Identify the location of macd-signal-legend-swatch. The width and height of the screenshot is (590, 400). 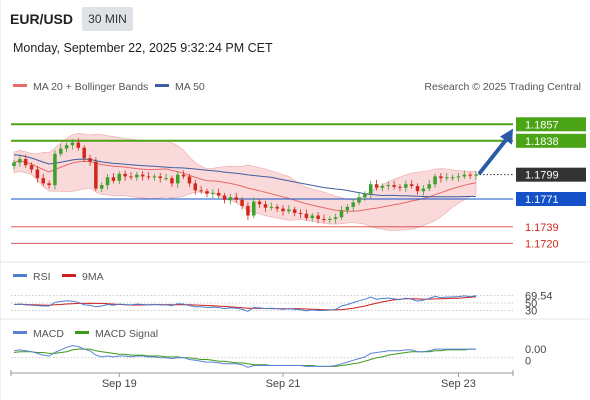
(82, 332).